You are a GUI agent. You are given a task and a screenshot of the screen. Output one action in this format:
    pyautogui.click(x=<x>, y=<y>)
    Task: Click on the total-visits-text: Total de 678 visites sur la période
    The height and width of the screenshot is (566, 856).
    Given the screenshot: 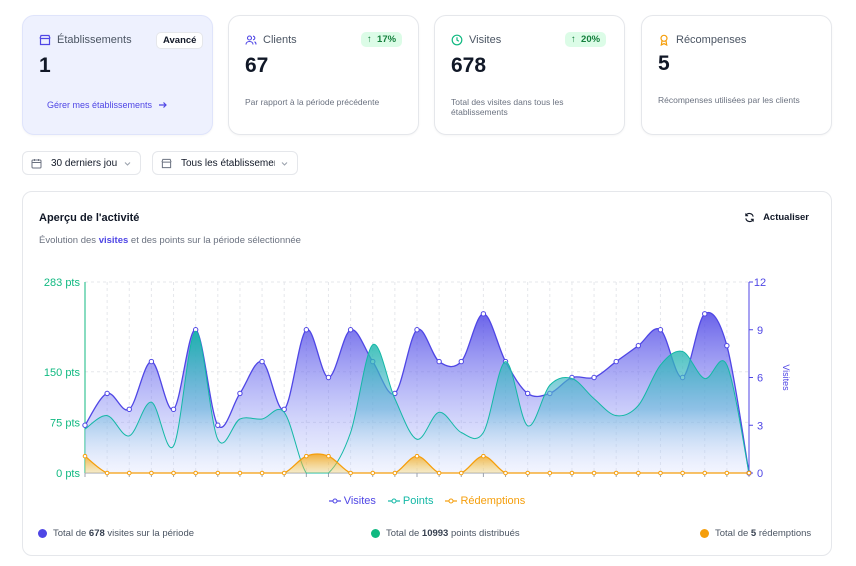 What is the action you would take?
    pyautogui.click(x=123, y=533)
    